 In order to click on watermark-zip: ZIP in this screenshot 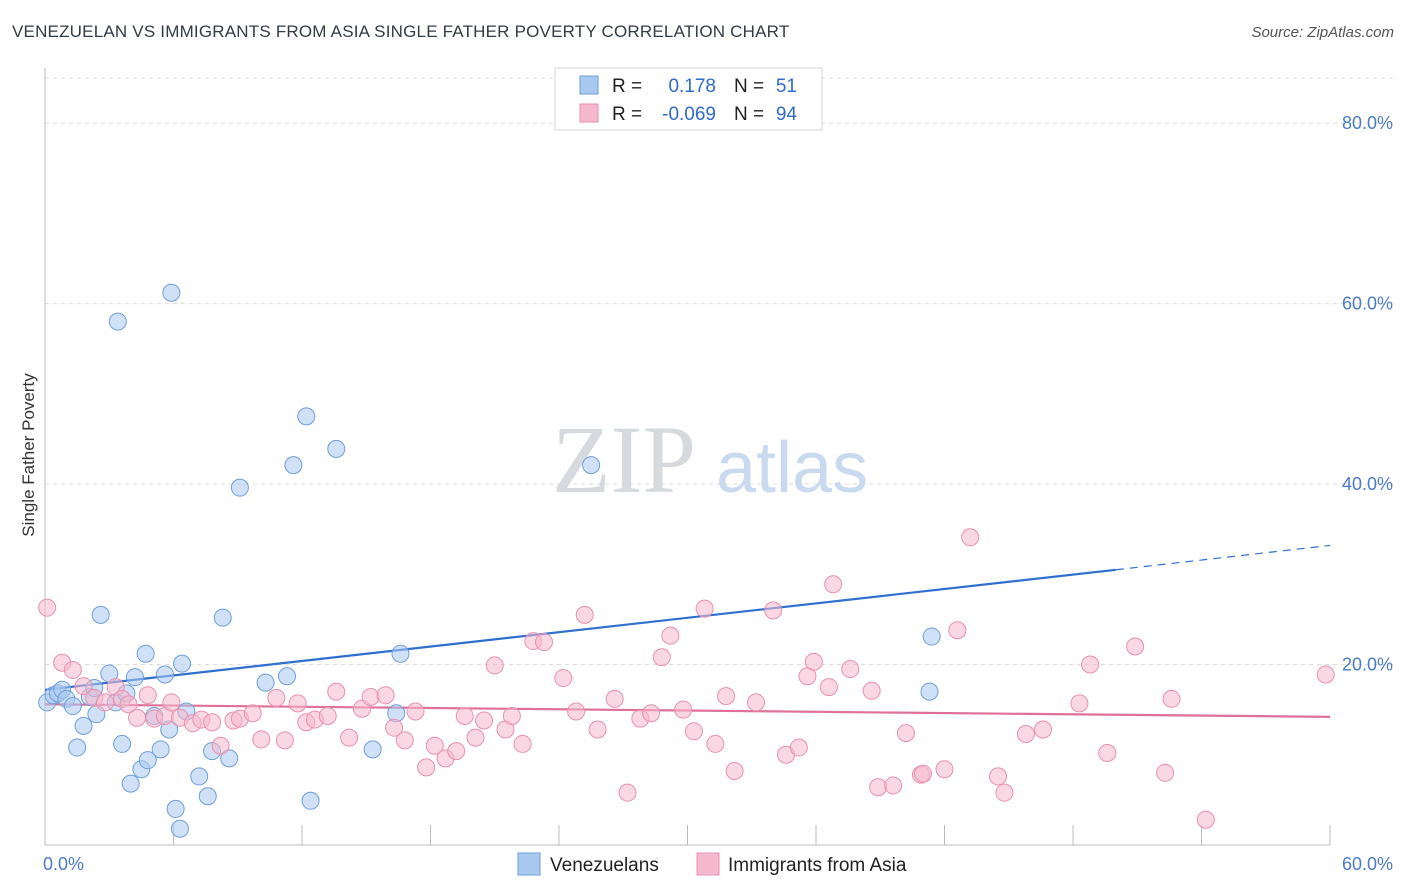, I will do `click(624, 459)`.